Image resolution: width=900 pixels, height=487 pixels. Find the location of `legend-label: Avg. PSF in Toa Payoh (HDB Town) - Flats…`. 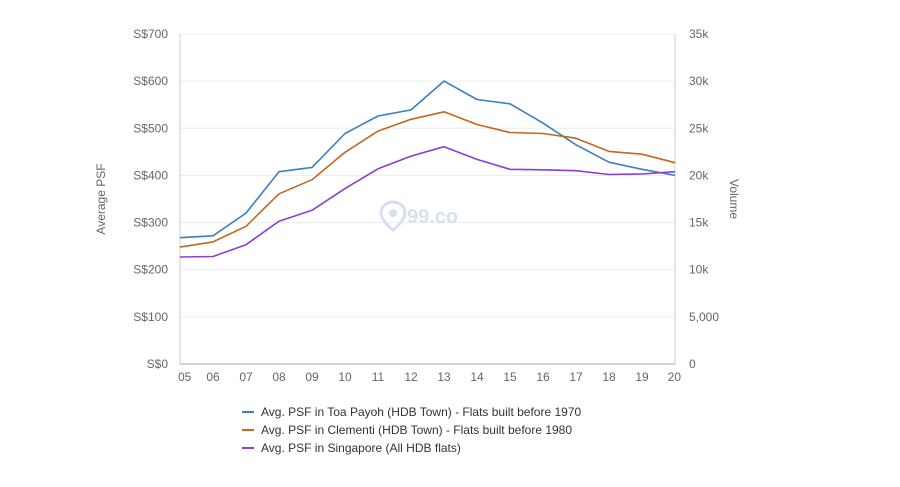

legend-label: Avg. PSF in Toa Payoh (HDB Town) - Flats… is located at coordinates (421, 412).